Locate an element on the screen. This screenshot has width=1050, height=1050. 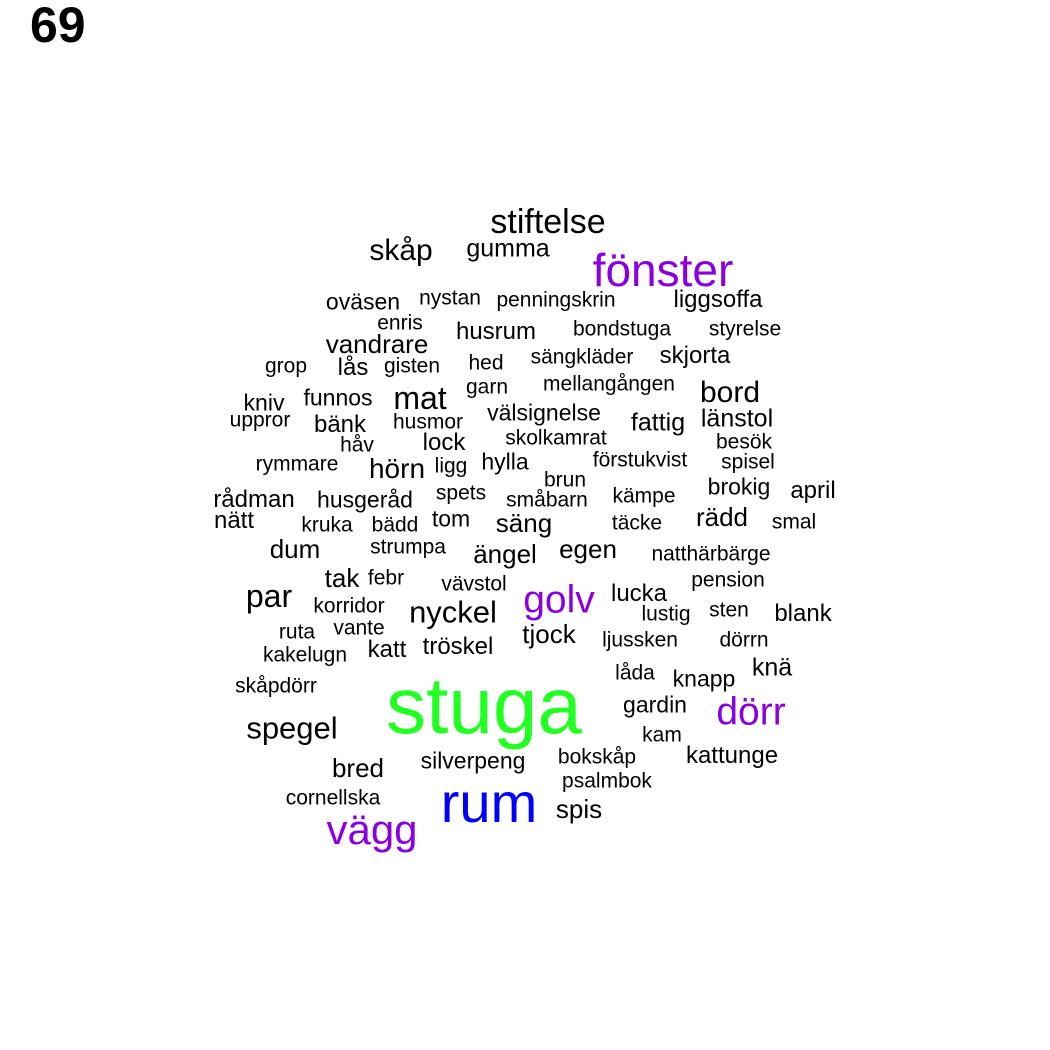
cloud-word: dum is located at coordinates (295, 549).